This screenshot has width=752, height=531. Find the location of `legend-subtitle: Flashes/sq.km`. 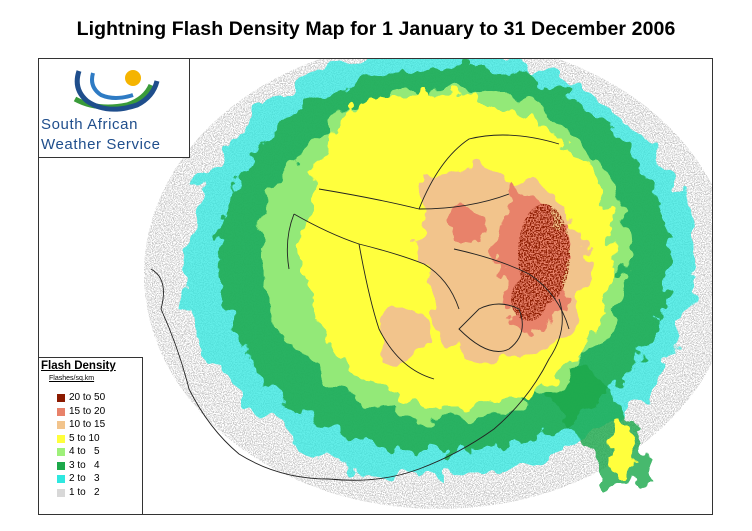

legend-subtitle: Flashes/sq.km is located at coordinates (72, 378).